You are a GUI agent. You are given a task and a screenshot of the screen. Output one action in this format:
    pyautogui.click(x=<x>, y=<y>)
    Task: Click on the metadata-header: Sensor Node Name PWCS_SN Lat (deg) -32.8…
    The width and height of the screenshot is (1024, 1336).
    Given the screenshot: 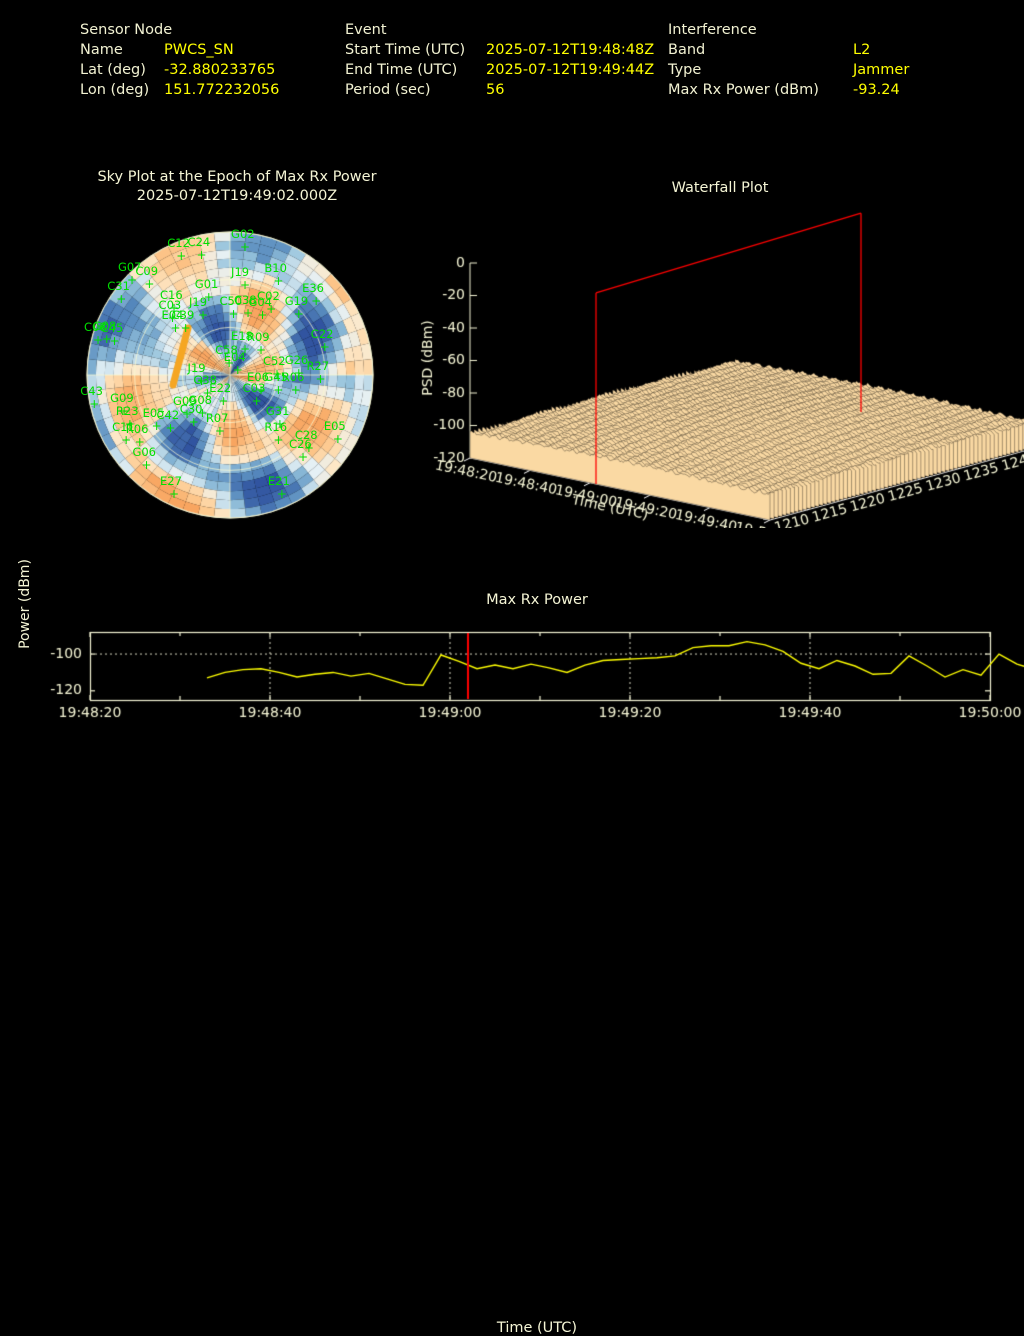 What is the action you would take?
    pyautogui.click(x=512, y=55)
    